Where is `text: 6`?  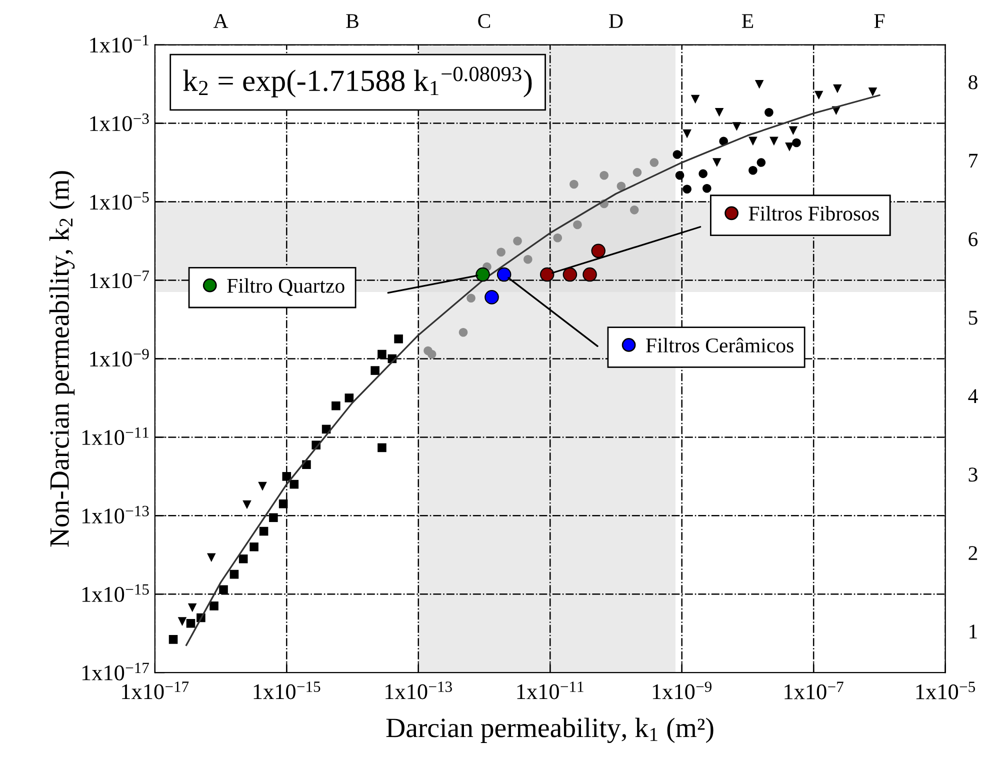
text: 6 is located at coordinates (973, 239).